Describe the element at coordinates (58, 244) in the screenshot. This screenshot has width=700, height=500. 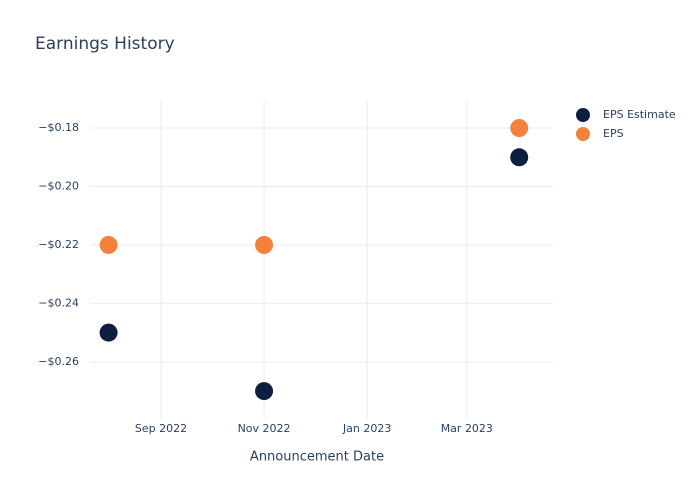
I see `y-tick-label: −$0.22` at that location.